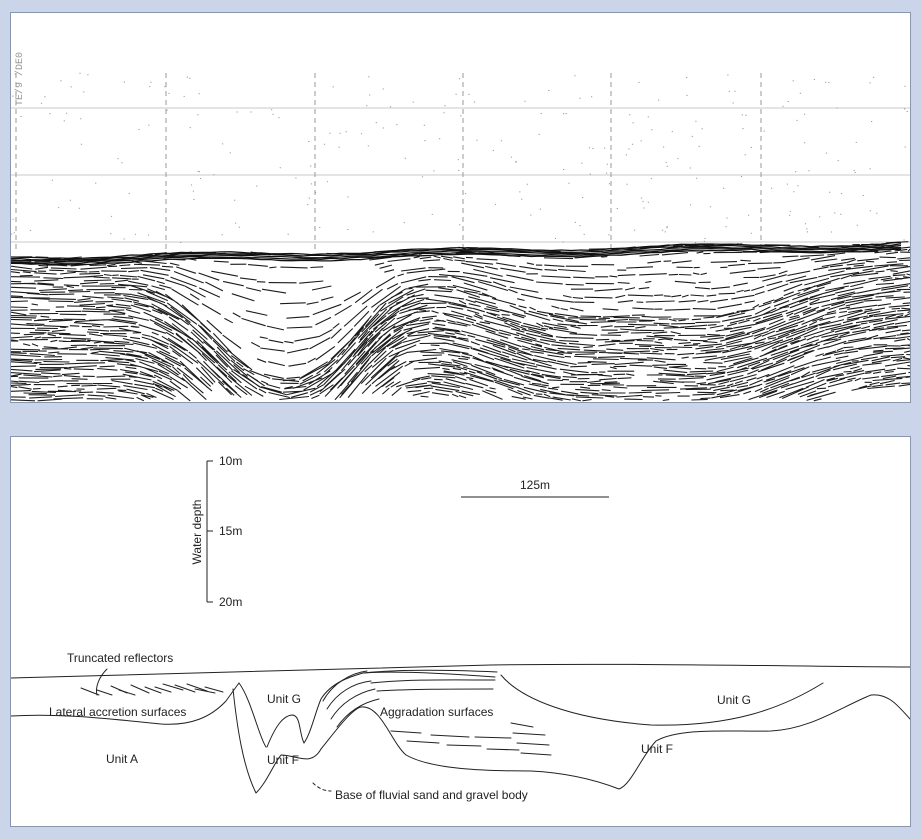  Describe the element at coordinates (283, 760) in the screenshot. I see `label-unit-f-left: Unit F` at that location.